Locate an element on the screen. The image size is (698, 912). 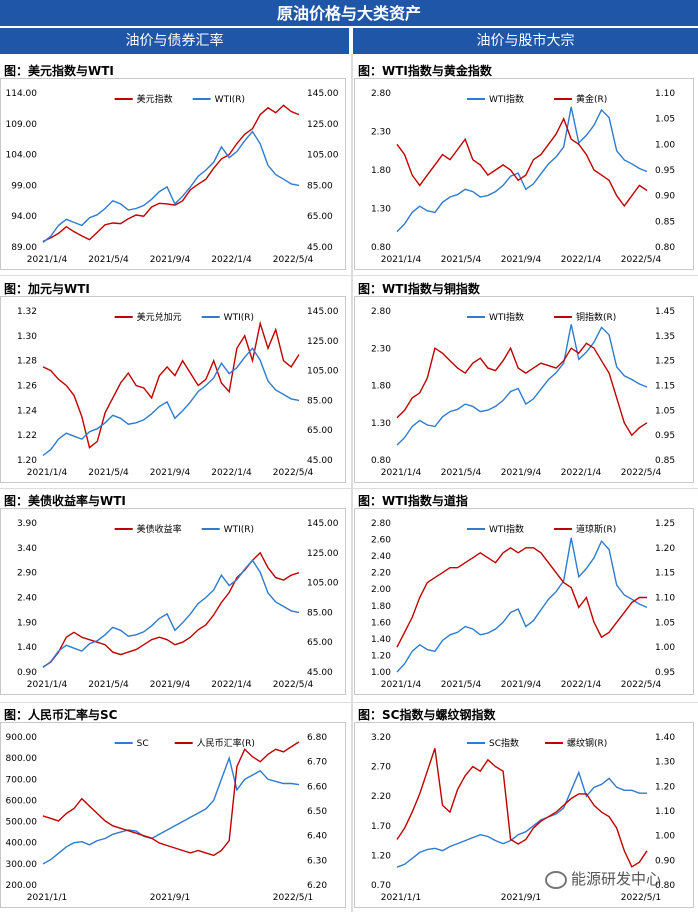
y-left-tick-label: 2.40 is located at coordinates (27, 599).